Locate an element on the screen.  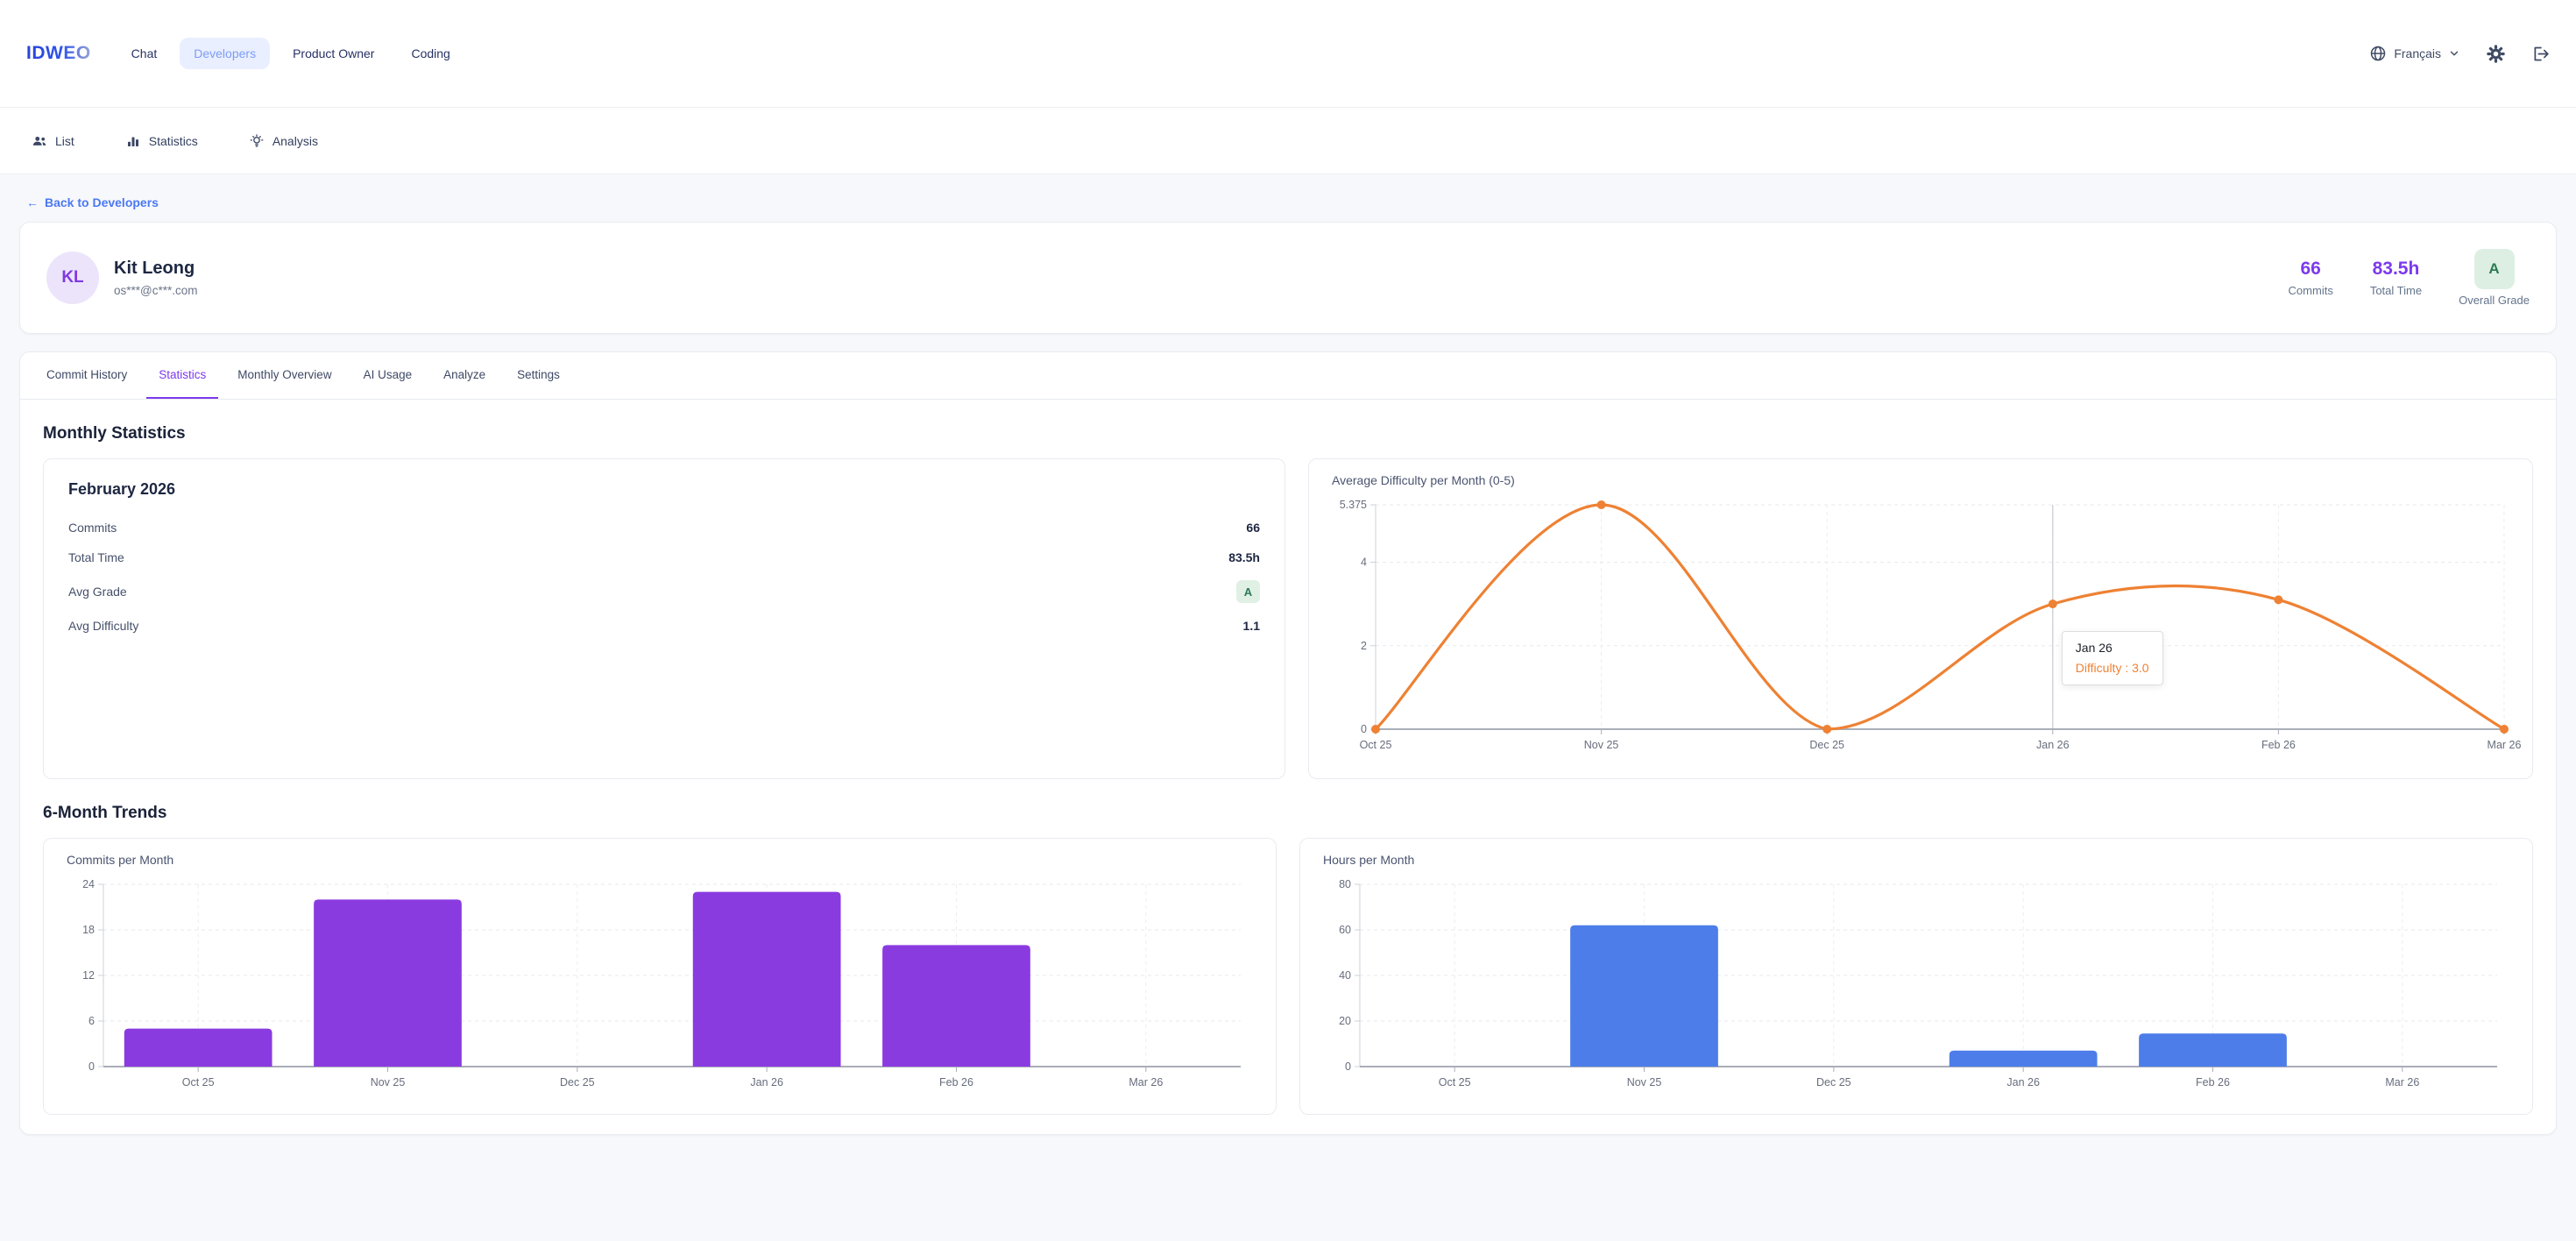
commits-chart-title: Commits per Month is located at coordinates (120, 860).